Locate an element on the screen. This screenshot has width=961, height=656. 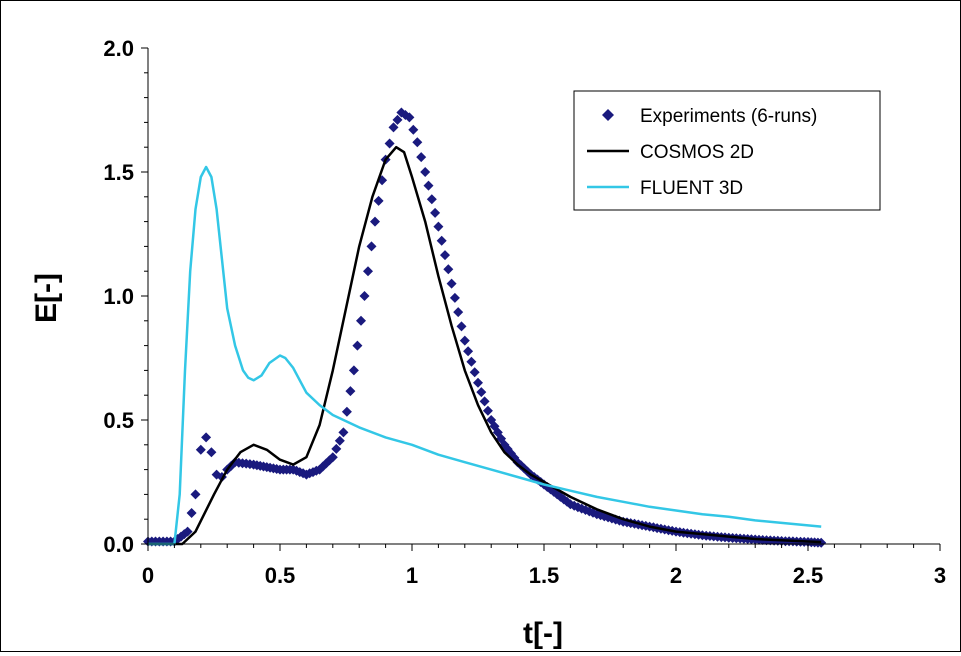
x-tick-label: 1.5 is located at coordinates (544, 575).